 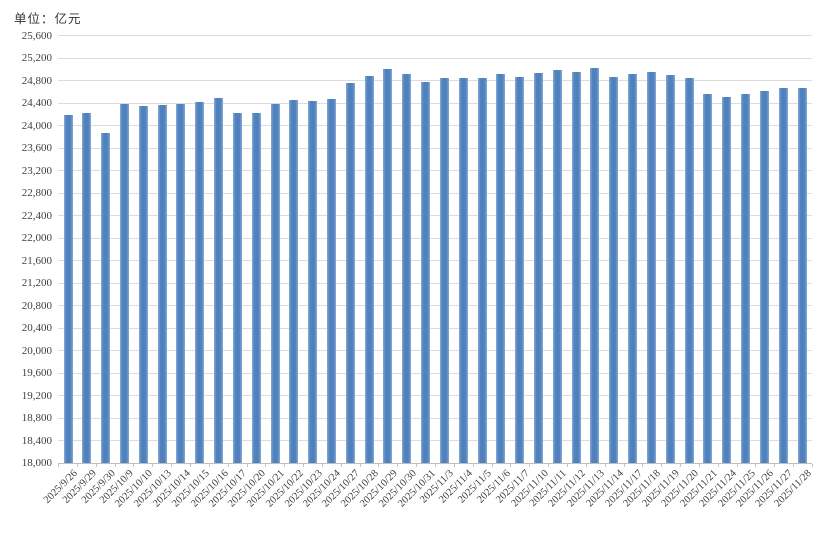 What do you see at coordinates (36, 148) in the screenshot?
I see `y-axis-tick-label: 23,600` at bounding box center [36, 148].